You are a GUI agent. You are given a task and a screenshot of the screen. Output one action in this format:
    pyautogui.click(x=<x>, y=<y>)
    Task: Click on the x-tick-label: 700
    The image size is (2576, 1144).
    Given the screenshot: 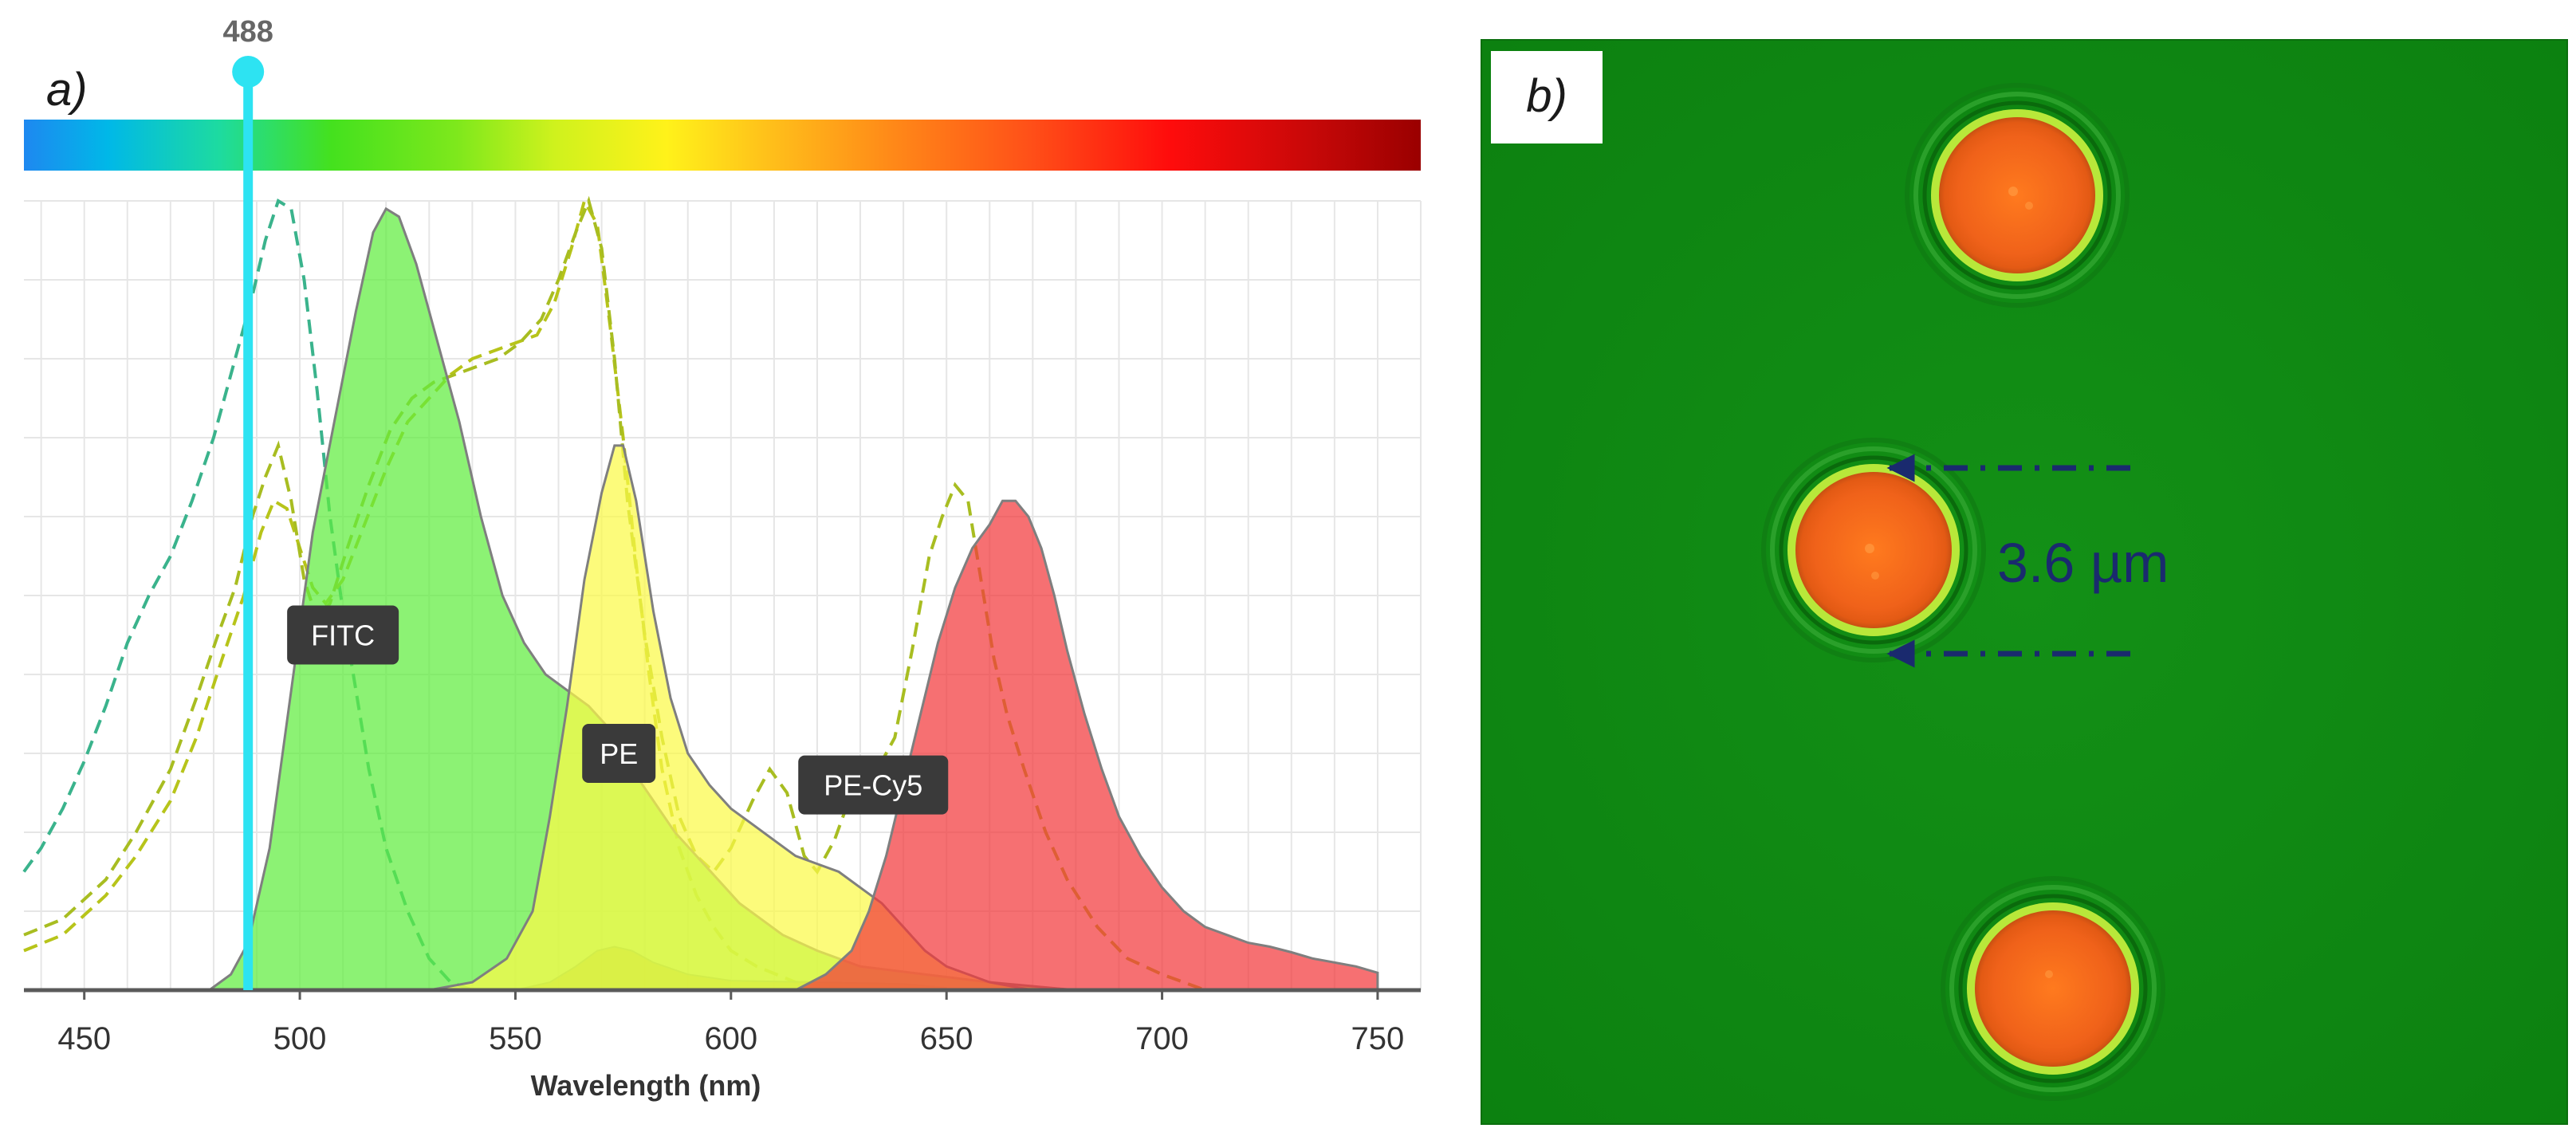 What is the action you would take?
    pyautogui.click(x=1162, y=1038)
    